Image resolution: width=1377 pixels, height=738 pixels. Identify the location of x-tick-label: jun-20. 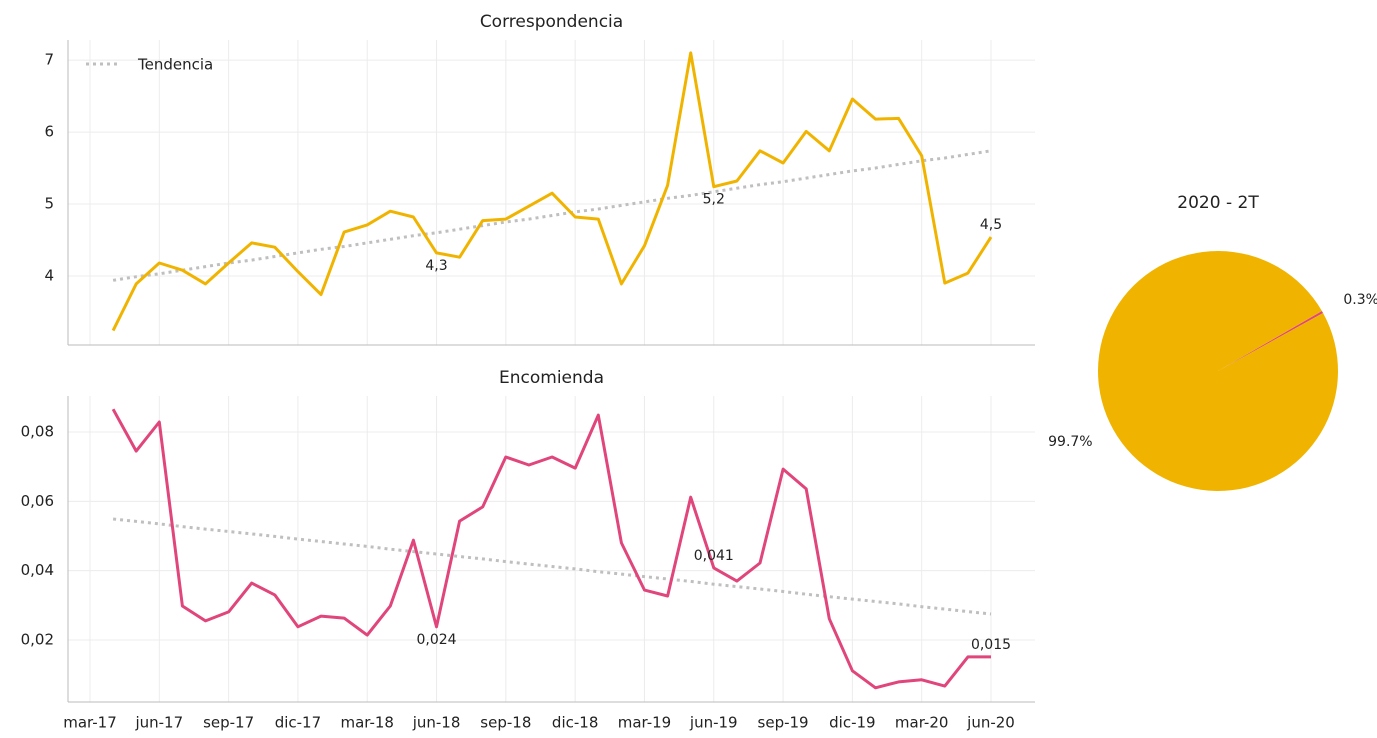
(990, 723).